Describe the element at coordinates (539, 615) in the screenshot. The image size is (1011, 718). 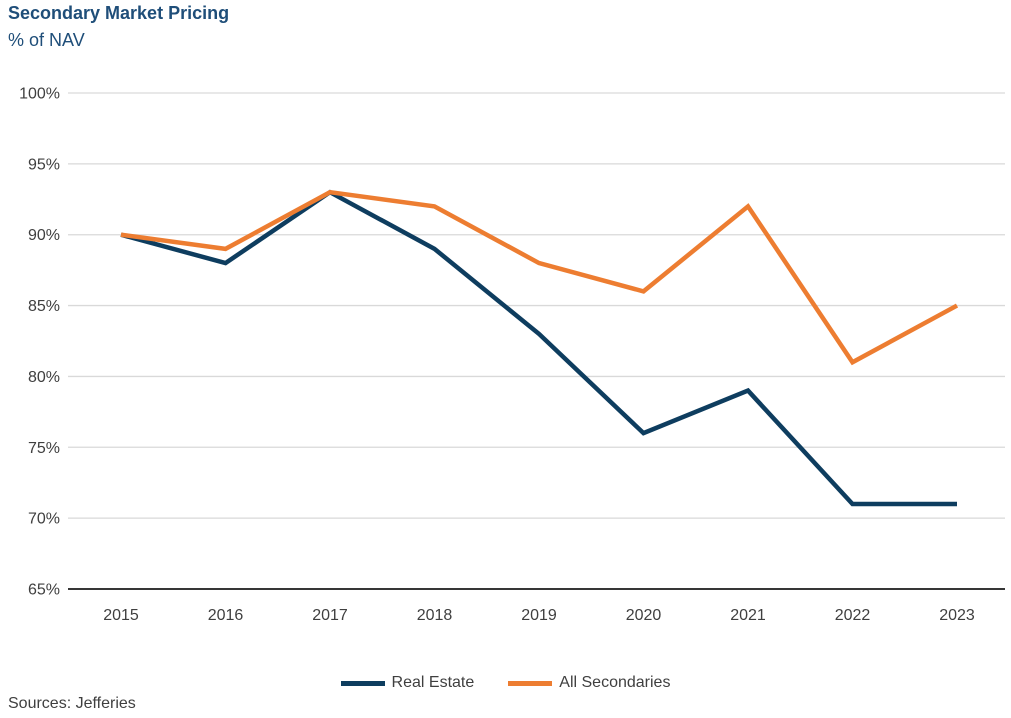
I see `x-tick-label: 2019` at that location.